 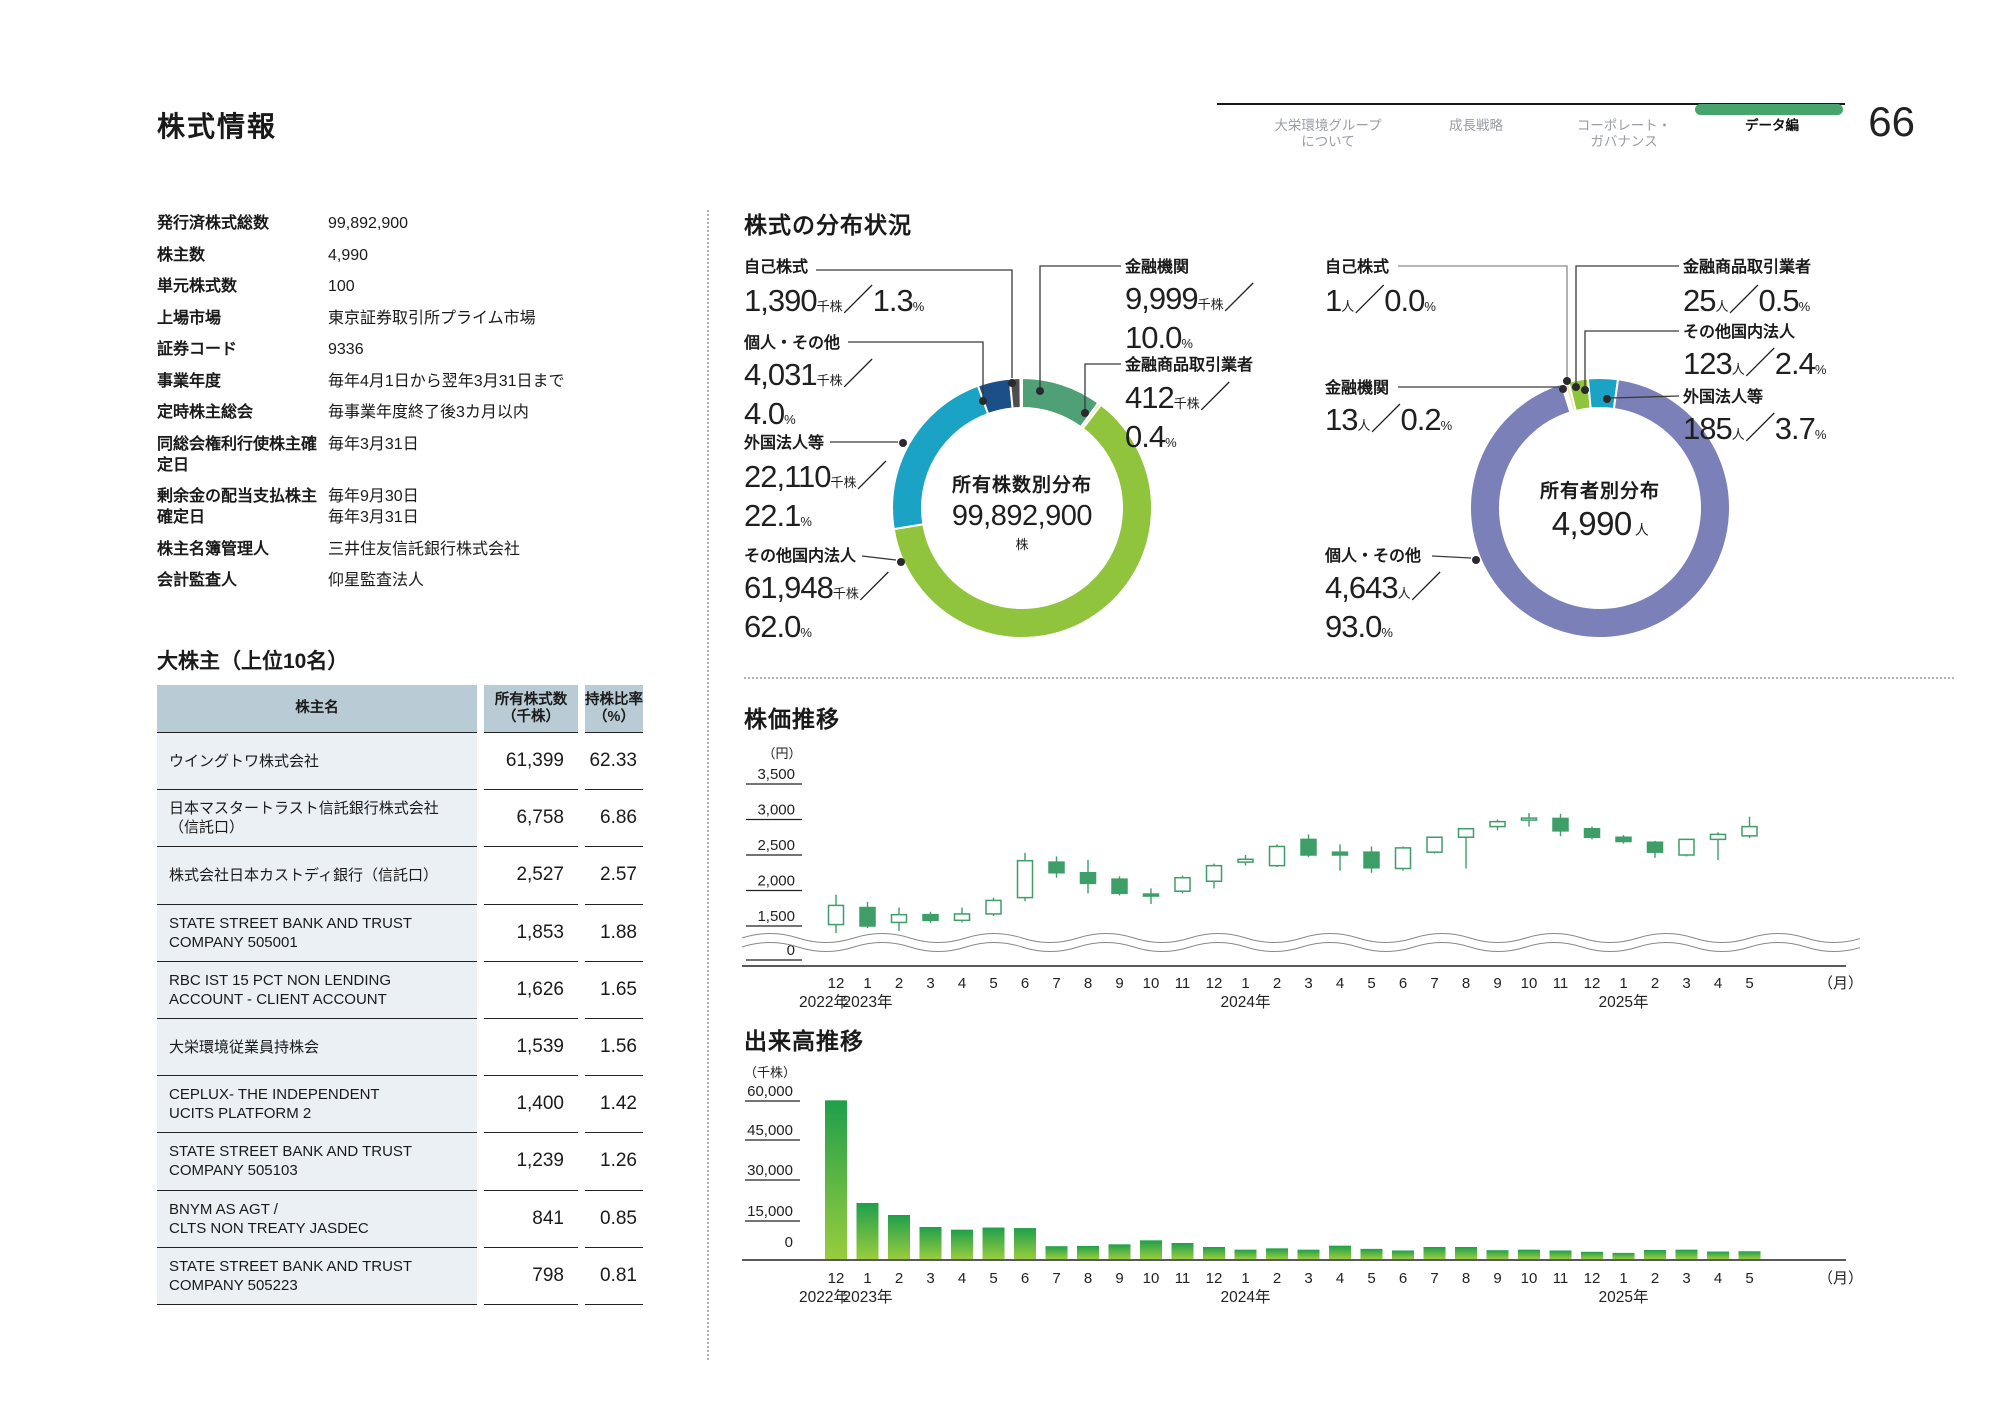 I want to click on nav-tab-3: データ編, so click(x=1772, y=125).